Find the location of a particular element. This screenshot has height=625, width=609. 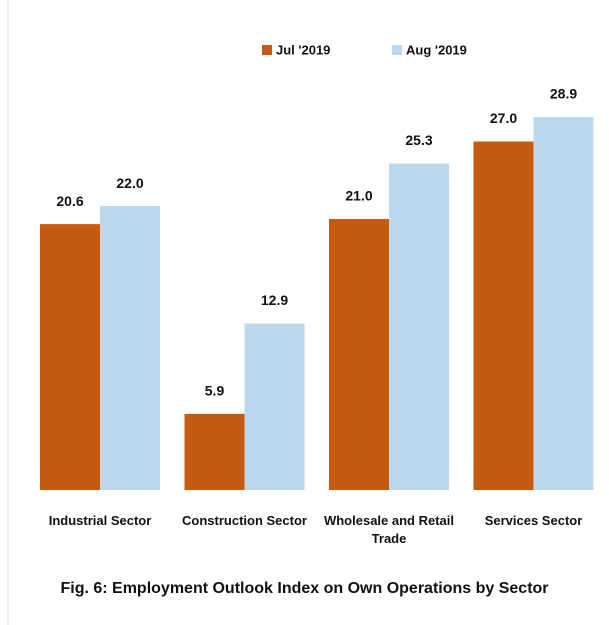

x-tick-label: Services Sector is located at coordinates (533, 520).